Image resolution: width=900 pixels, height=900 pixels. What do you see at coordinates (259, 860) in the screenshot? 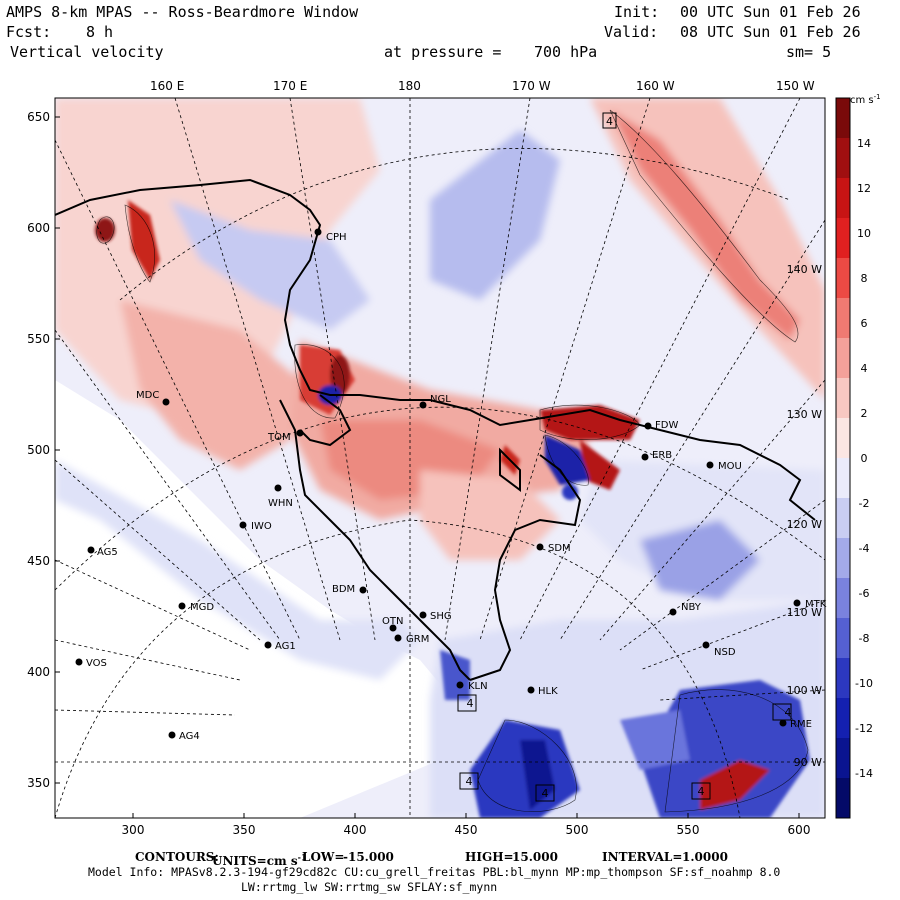
I see `units-label: UNITS=cm s-1` at bounding box center [259, 860].